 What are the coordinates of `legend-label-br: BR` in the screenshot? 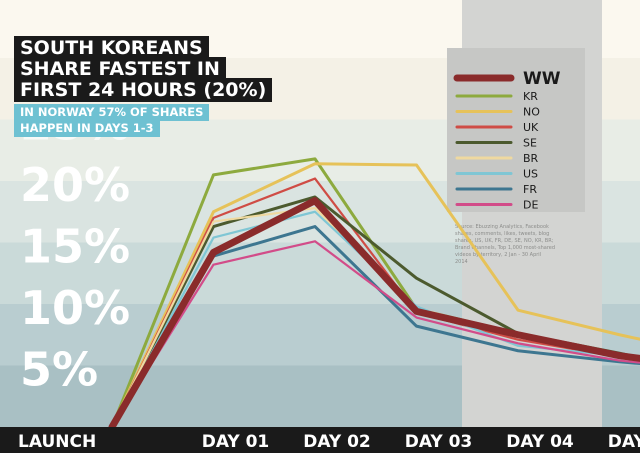 It's located at (531, 158).